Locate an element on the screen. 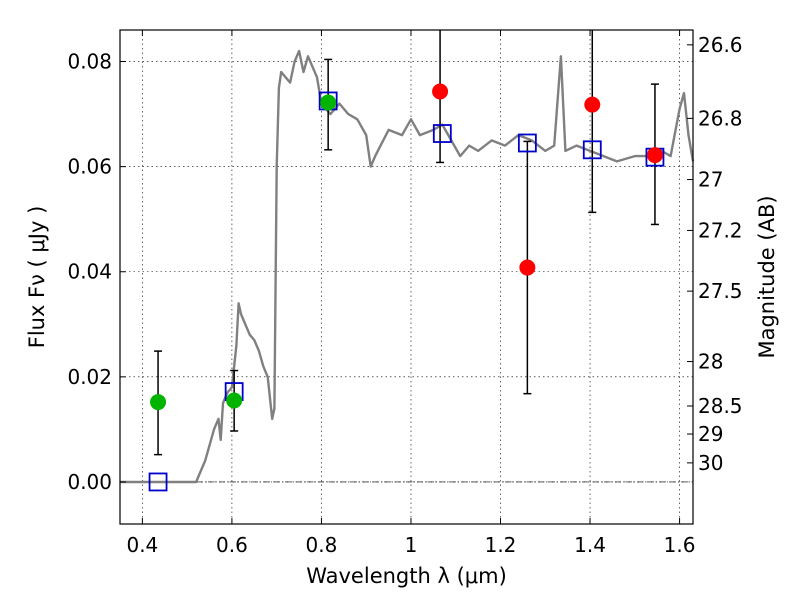 This screenshot has height=600, width=800. y-tick-label: 0.06 is located at coordinates (89, 167).